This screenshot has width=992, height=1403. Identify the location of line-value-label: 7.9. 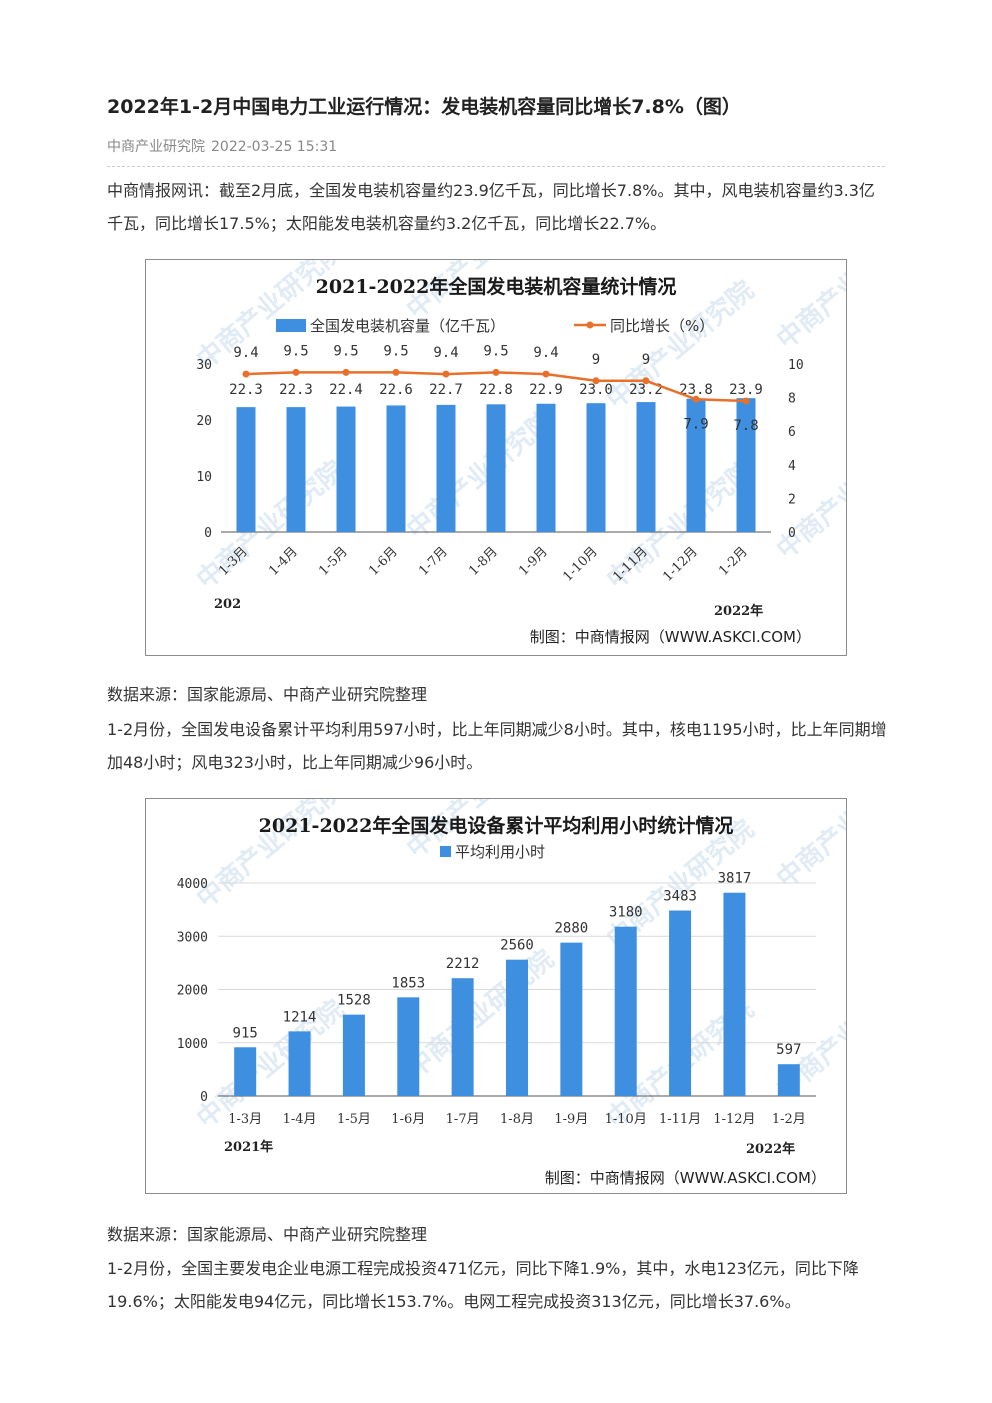
(695, 424).